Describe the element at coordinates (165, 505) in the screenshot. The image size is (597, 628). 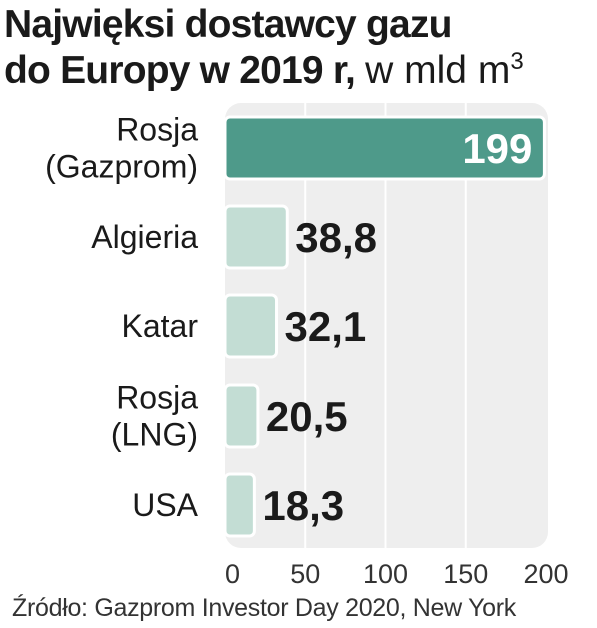
I see `category-label: USA` at that location.